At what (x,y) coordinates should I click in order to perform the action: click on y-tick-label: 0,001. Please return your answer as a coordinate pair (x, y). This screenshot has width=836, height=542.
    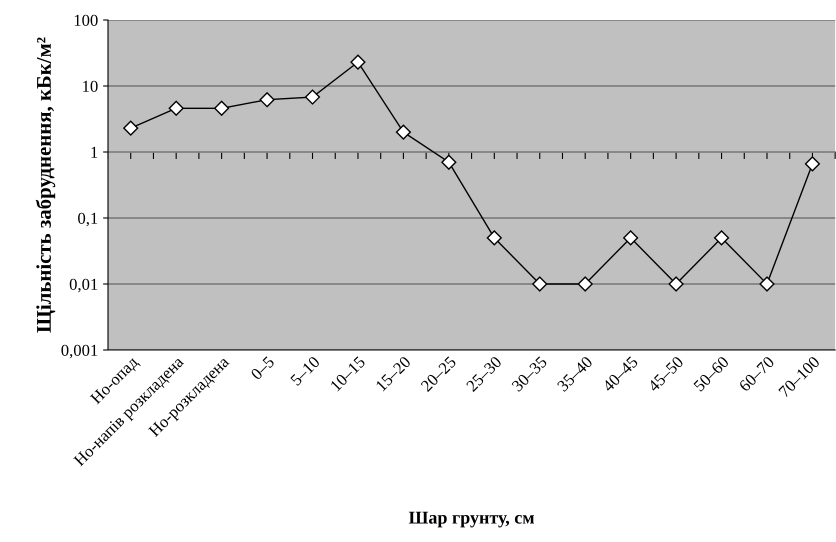
    Looking at the image, I should click on (79, 351).